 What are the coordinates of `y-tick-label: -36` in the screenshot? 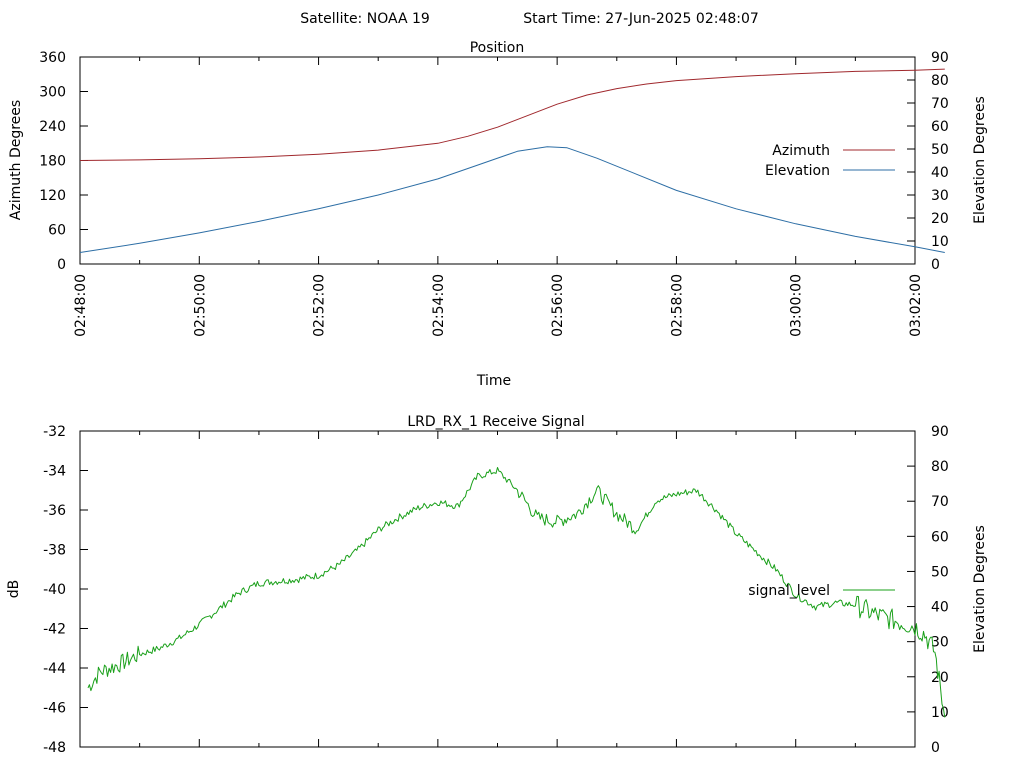 It's located at (54, 511).